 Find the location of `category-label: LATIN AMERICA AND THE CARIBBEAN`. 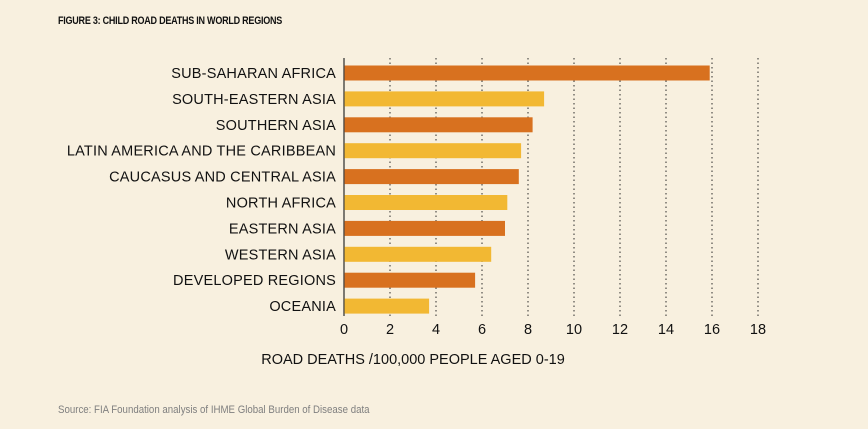

category-label: LATIN AMERICA AND THE CARIBBEAN is located at coordinates (201, 152).